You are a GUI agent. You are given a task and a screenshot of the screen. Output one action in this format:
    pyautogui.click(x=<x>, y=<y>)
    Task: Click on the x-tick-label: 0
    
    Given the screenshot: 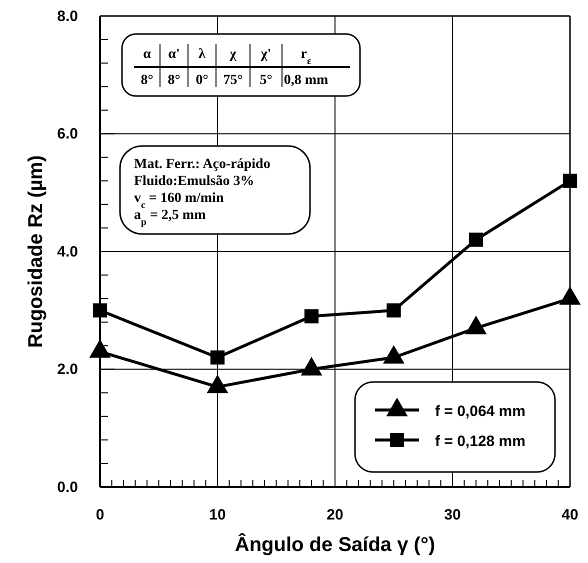 What is the action you would take?
    pyautogui.click(x=100, y=515)
    